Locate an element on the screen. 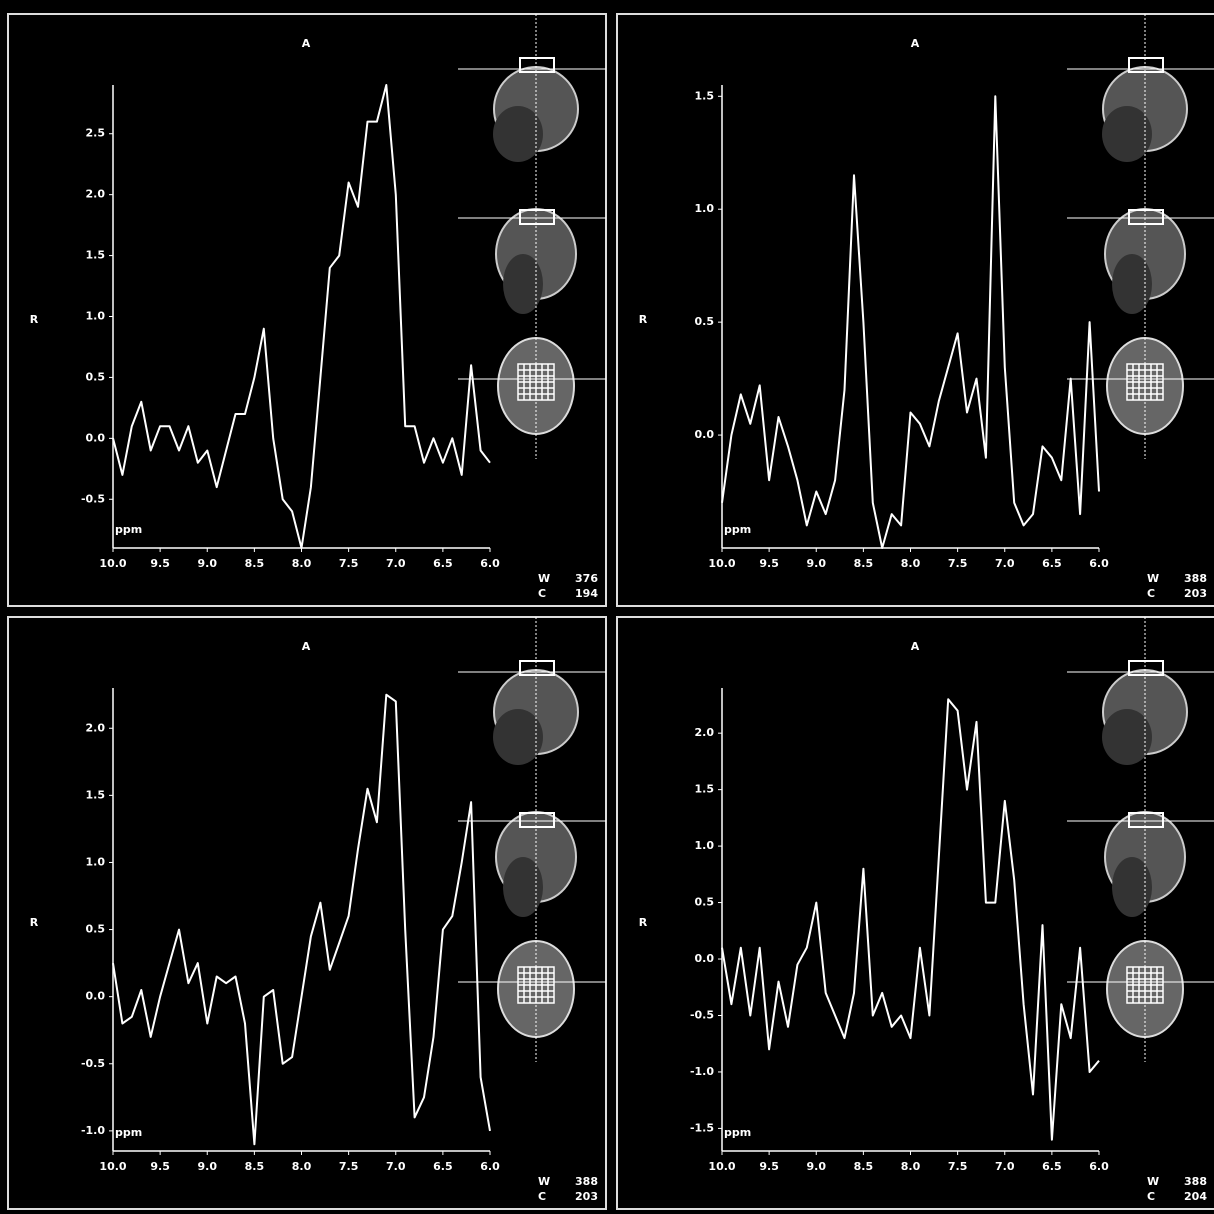  y-tick-label: 2.5 is located at coordinates (96, 133).